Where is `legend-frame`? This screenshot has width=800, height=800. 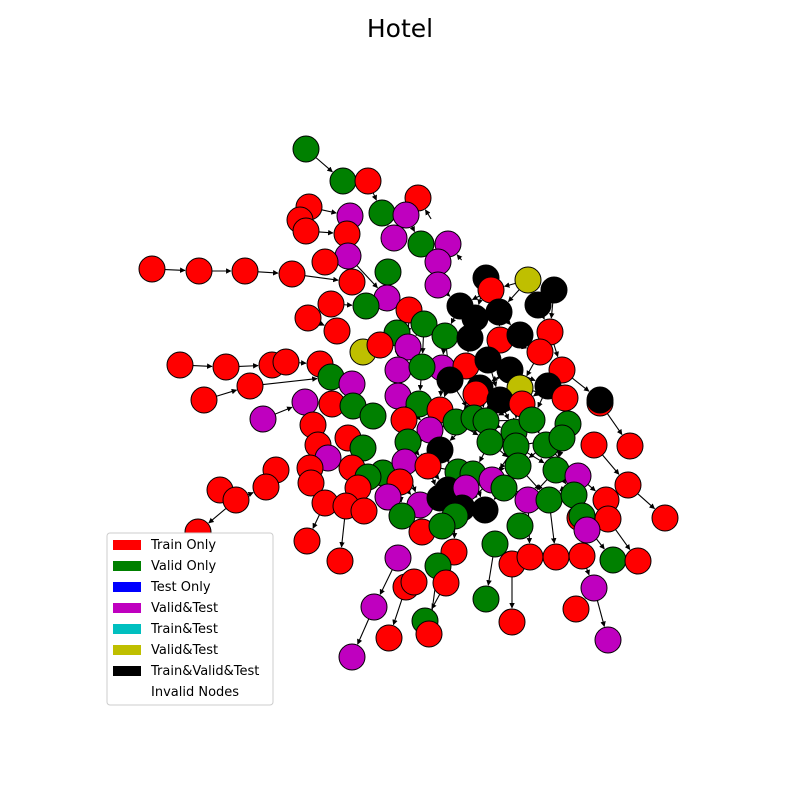 legend-frame is located at coordinates (190, 619).